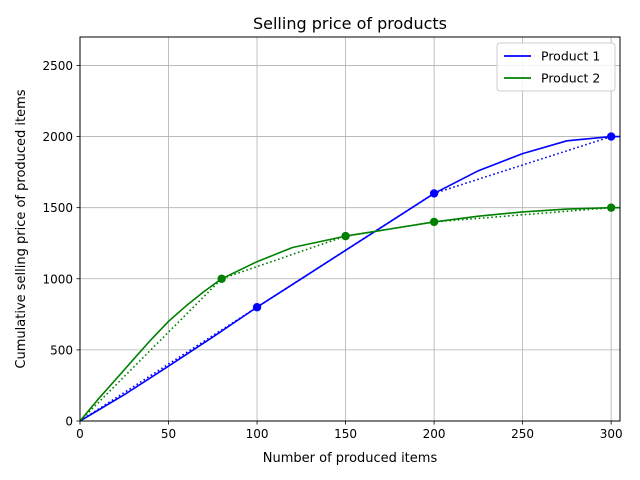 The image size is (640, 480). Describe the element at coordinates (611, 434) in the screenshot. I see `x-tick-label: 300` at that location.